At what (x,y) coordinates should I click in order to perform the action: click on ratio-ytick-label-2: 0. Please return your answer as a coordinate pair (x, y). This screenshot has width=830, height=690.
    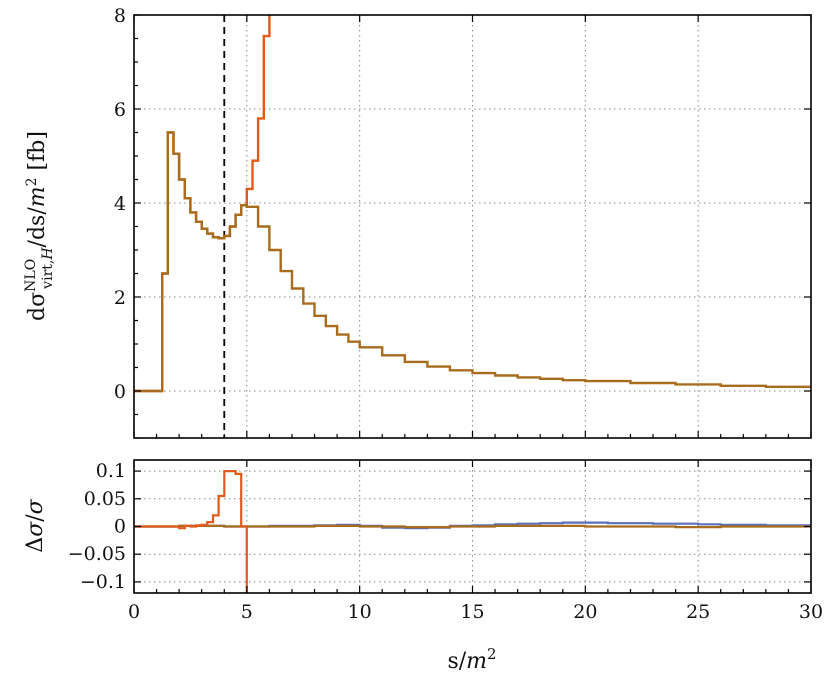
    Looking at the image, I should click on (120, 527).